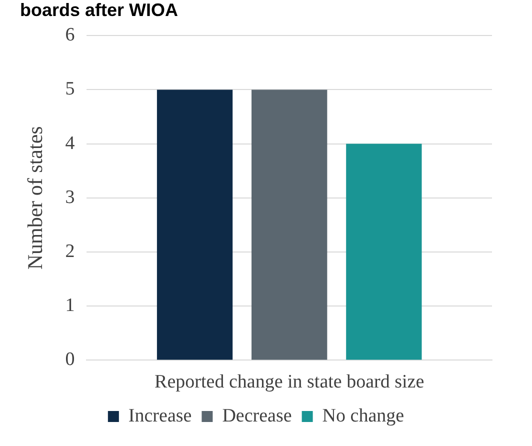 The image size is (532, 446). Describe the element at coordinates (70, 305) in the screenshot. I see `y-tick-label: 1` at that location.